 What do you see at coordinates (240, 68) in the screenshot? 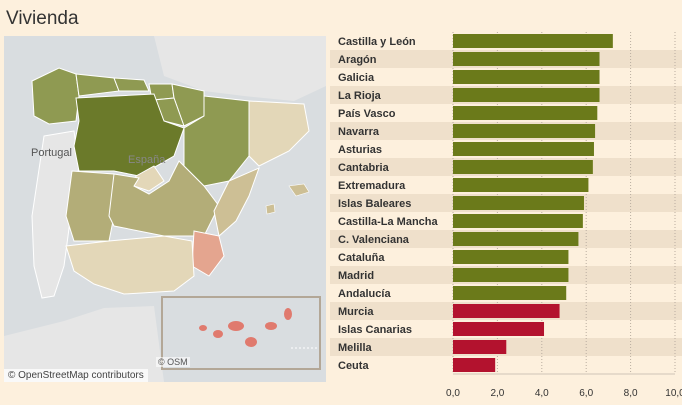
I see `france-land` at bounding box center [240, 68].